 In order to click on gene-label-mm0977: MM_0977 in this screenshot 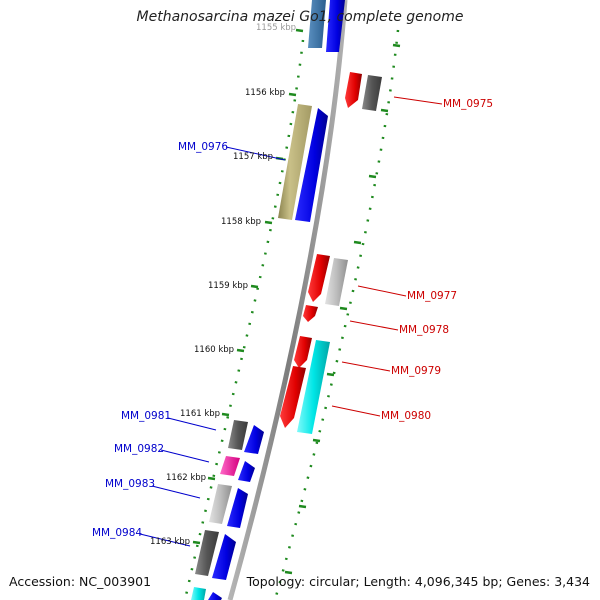, I will do `click(432, 296)`.